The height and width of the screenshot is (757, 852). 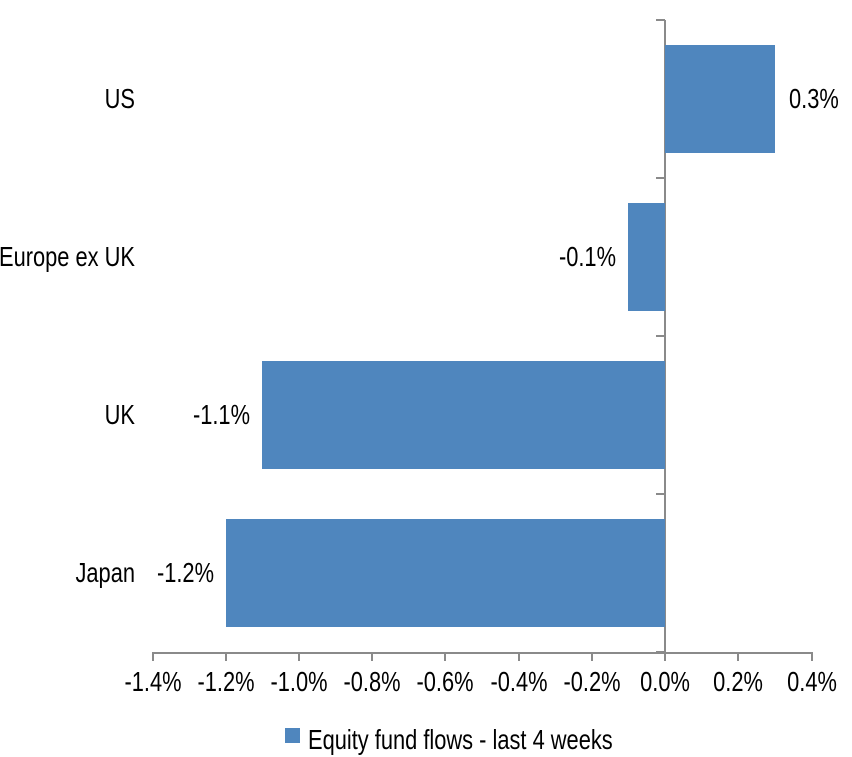 I want to click on category-label-japan: Japan, so click(x=105, y=572).